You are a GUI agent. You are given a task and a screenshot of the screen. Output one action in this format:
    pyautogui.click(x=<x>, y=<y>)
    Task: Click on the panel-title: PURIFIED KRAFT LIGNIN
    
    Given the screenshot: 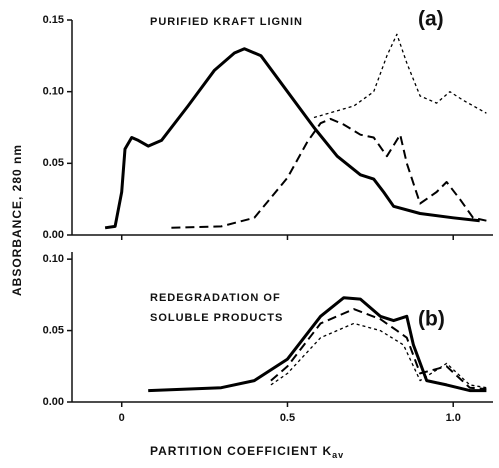 What is the action you would take?
    pyautogui.click(x=226, y=22)
    